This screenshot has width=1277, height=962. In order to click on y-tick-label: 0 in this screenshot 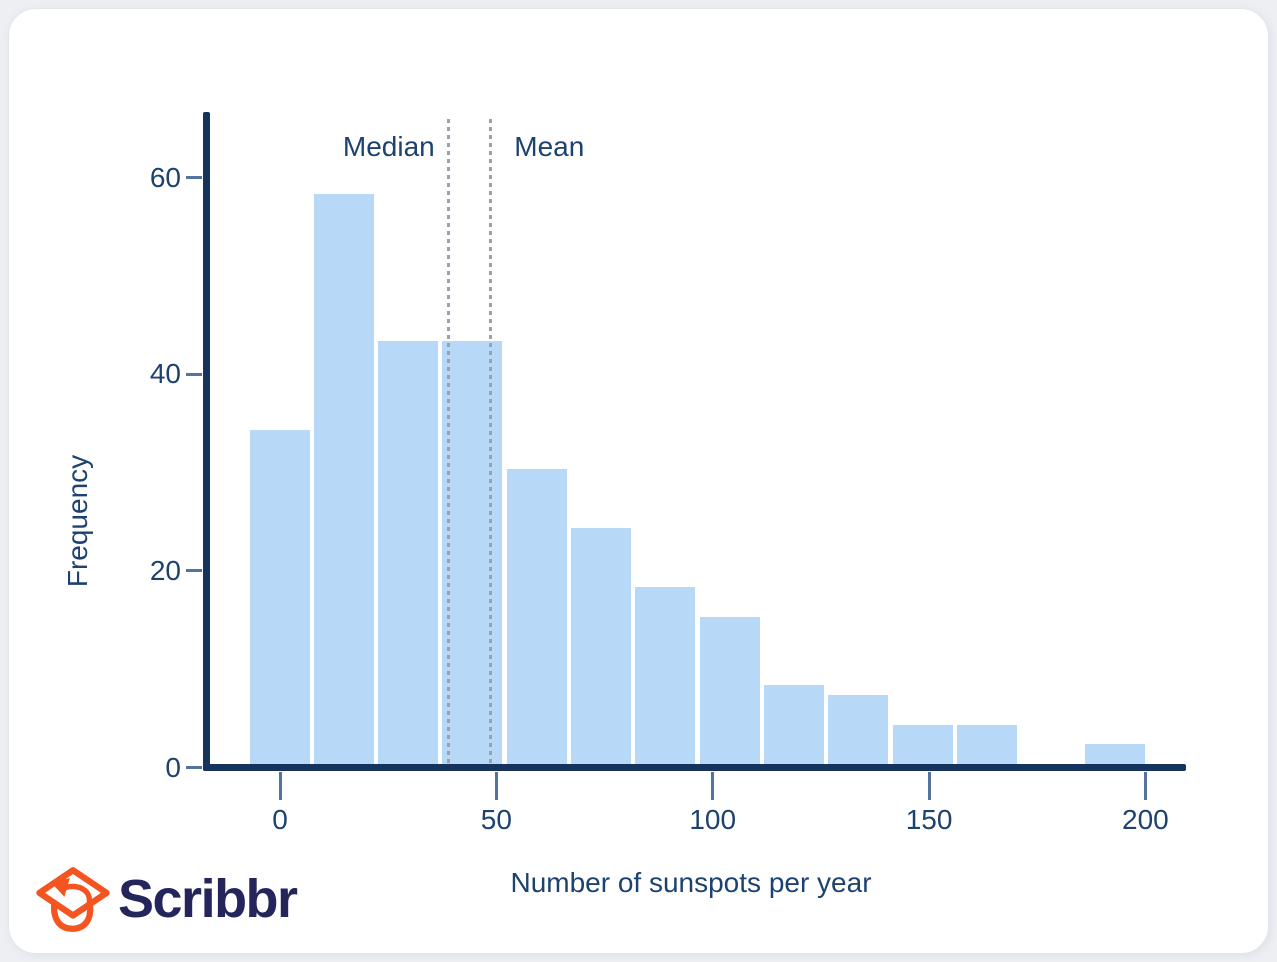, I will do `click(173, 767)`.